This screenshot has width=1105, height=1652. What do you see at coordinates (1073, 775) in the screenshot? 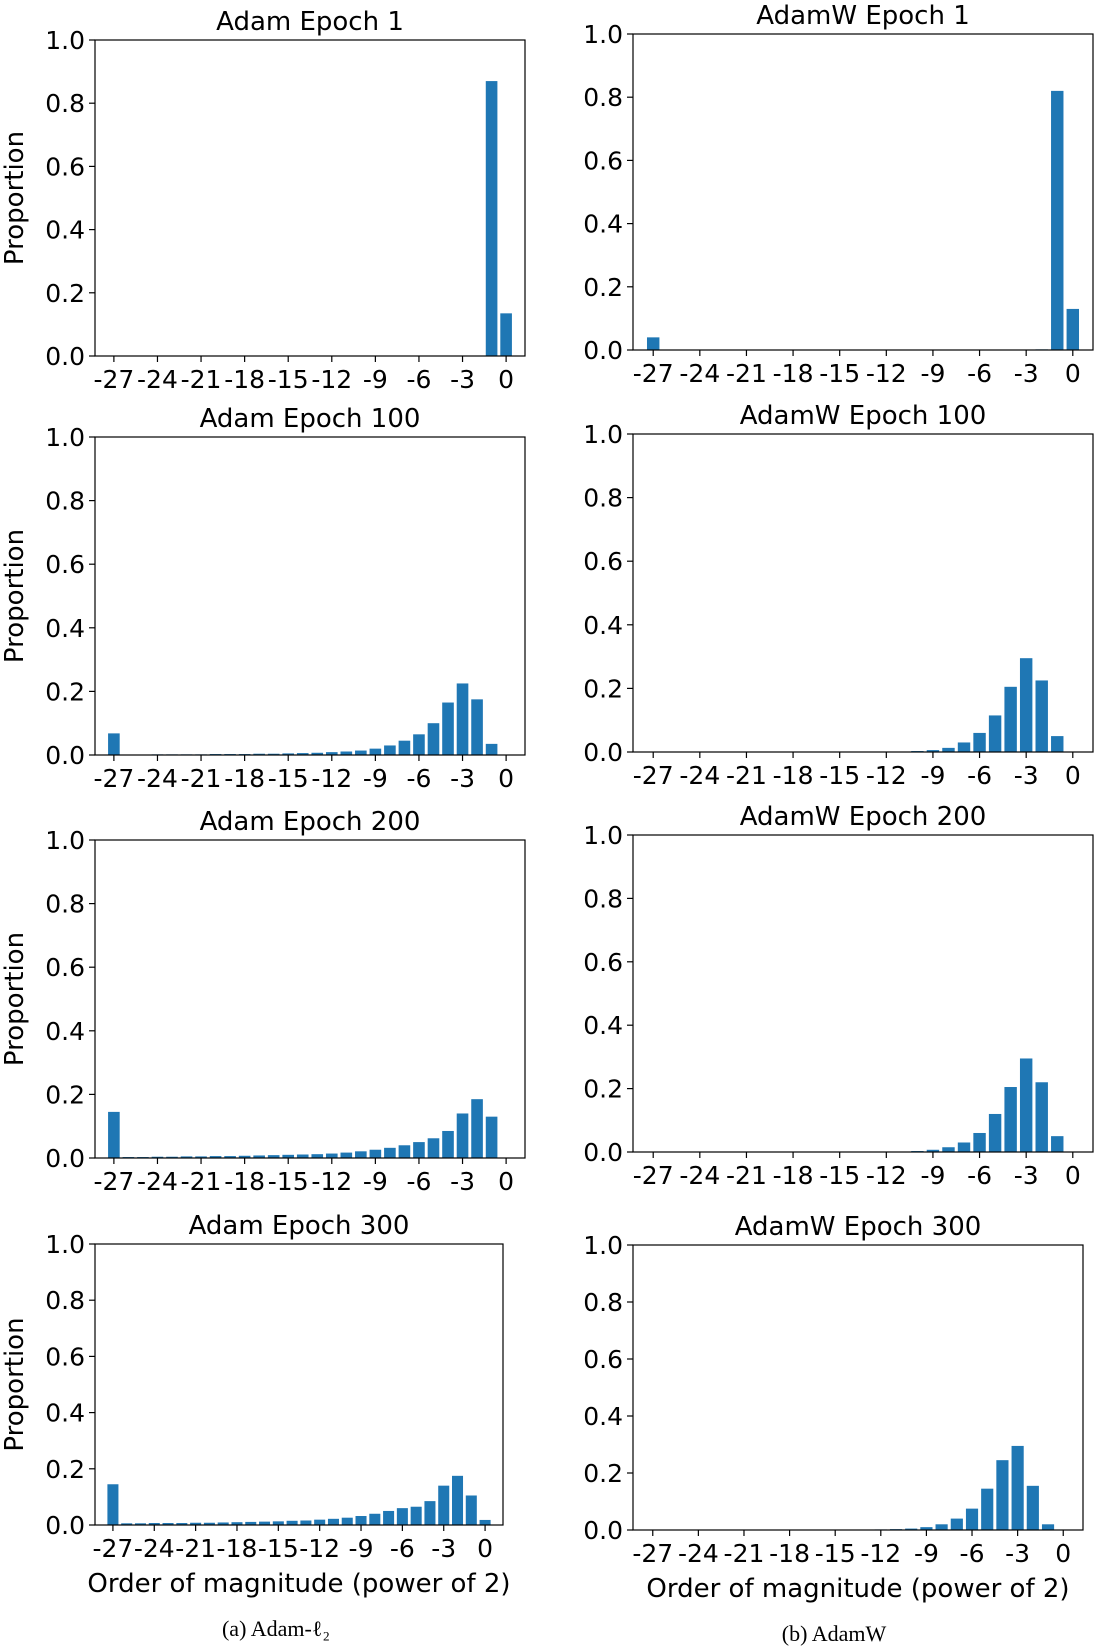
I see `x-tick-label: 0` at bounding box center [1073, 775].